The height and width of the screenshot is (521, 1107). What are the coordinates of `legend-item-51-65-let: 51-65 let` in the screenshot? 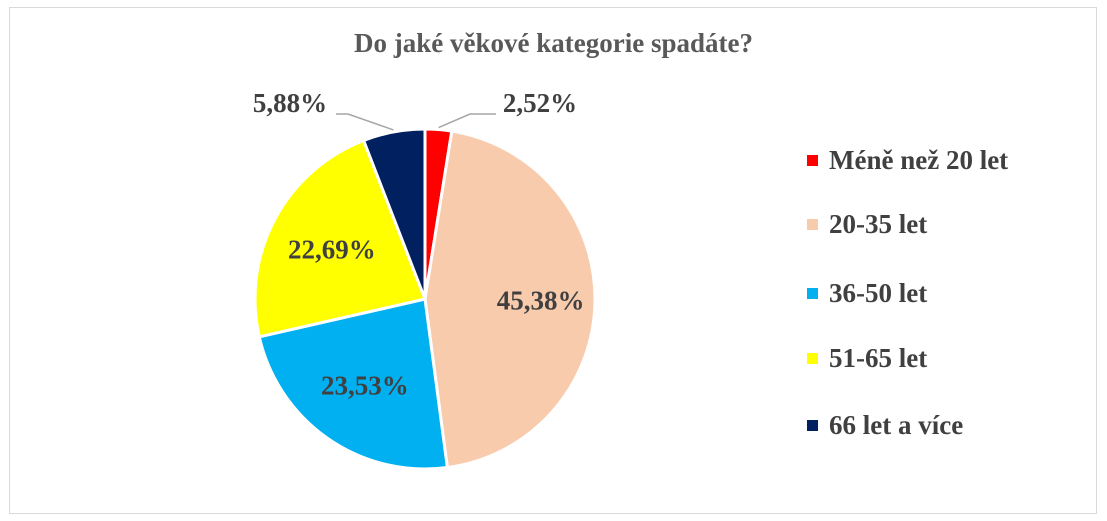 It's located at (867, 358).